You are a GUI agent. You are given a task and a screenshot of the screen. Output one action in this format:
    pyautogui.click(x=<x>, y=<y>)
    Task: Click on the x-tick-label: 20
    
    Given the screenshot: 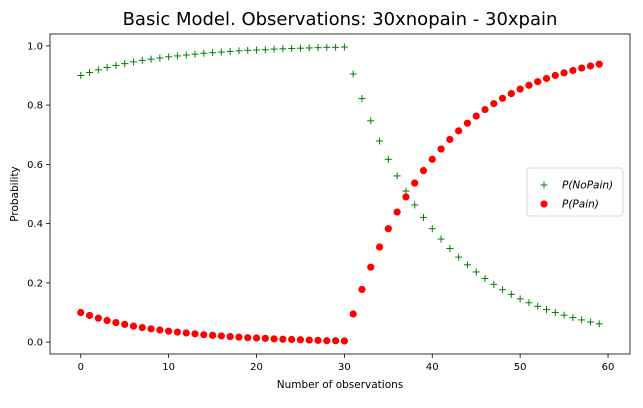 What is the action you would take?
    pyautogui.click(x=256, y=367)
    